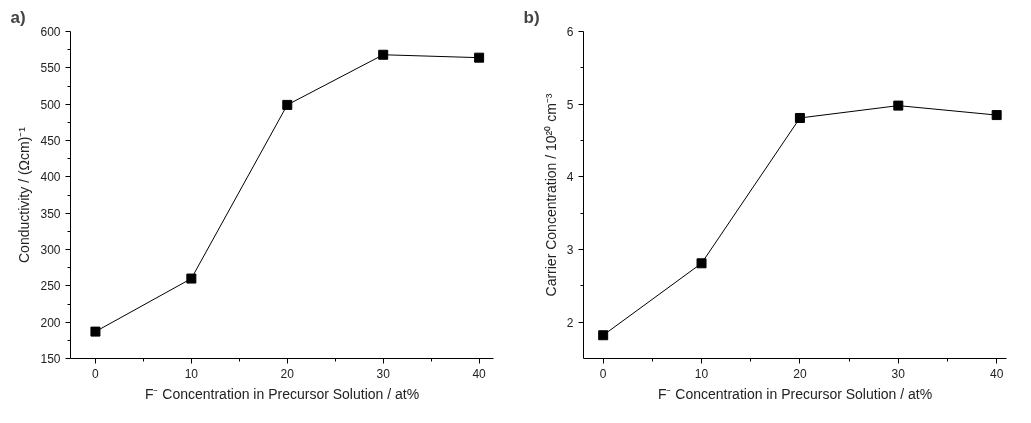 The height and width of the screenshot is (423, 1031). Describe the element at coordinates (50, 250) in the screenshot. I see `y-tick-label: 300` at that location.